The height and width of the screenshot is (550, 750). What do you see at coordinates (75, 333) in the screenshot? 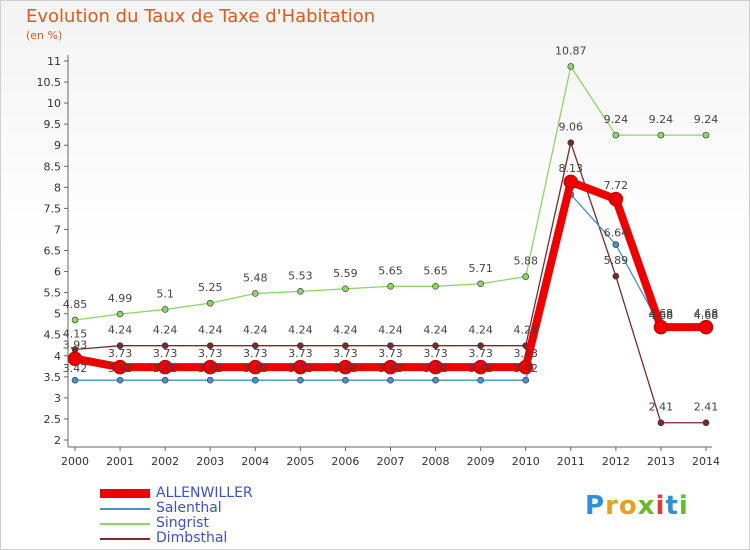
I see `data-label: 4.15` at bounding box center [75, 333].